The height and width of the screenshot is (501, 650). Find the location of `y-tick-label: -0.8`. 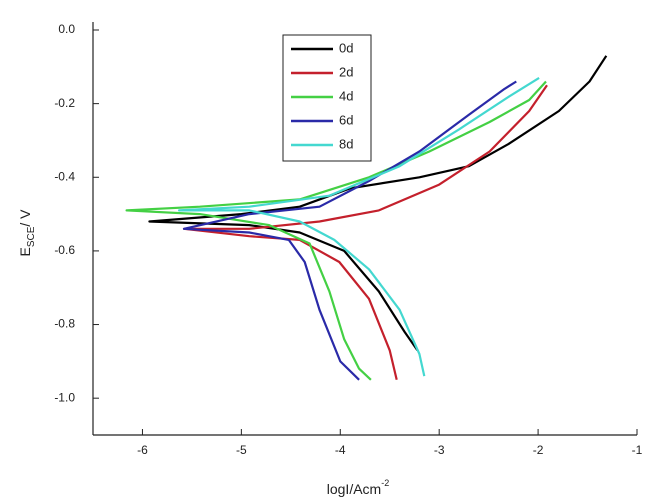

y-tick-label: -0.8 is located at coordinates (64, 324).